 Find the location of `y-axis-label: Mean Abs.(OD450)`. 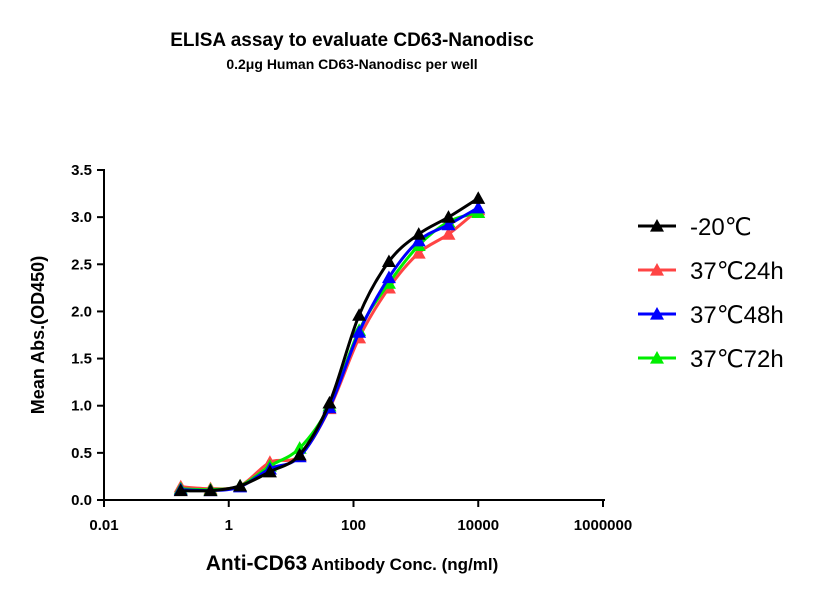

y-axis-label: Mean Abs.(OD450) is located at coordinates (38, 335).